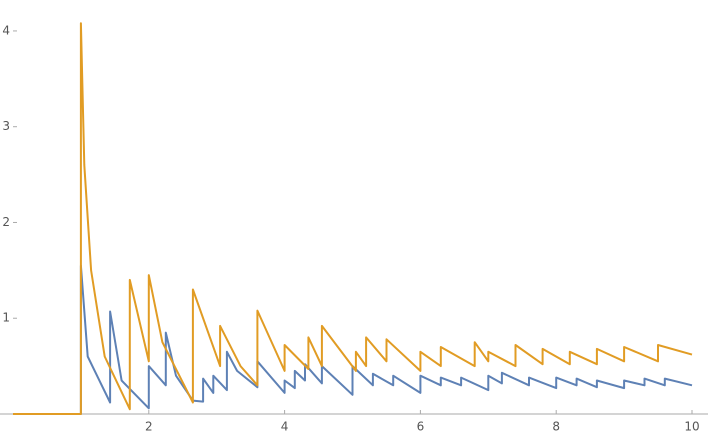 This screenshot has width=708, height=440. I want to click on x-tick-label: 10, so click(691, 427).